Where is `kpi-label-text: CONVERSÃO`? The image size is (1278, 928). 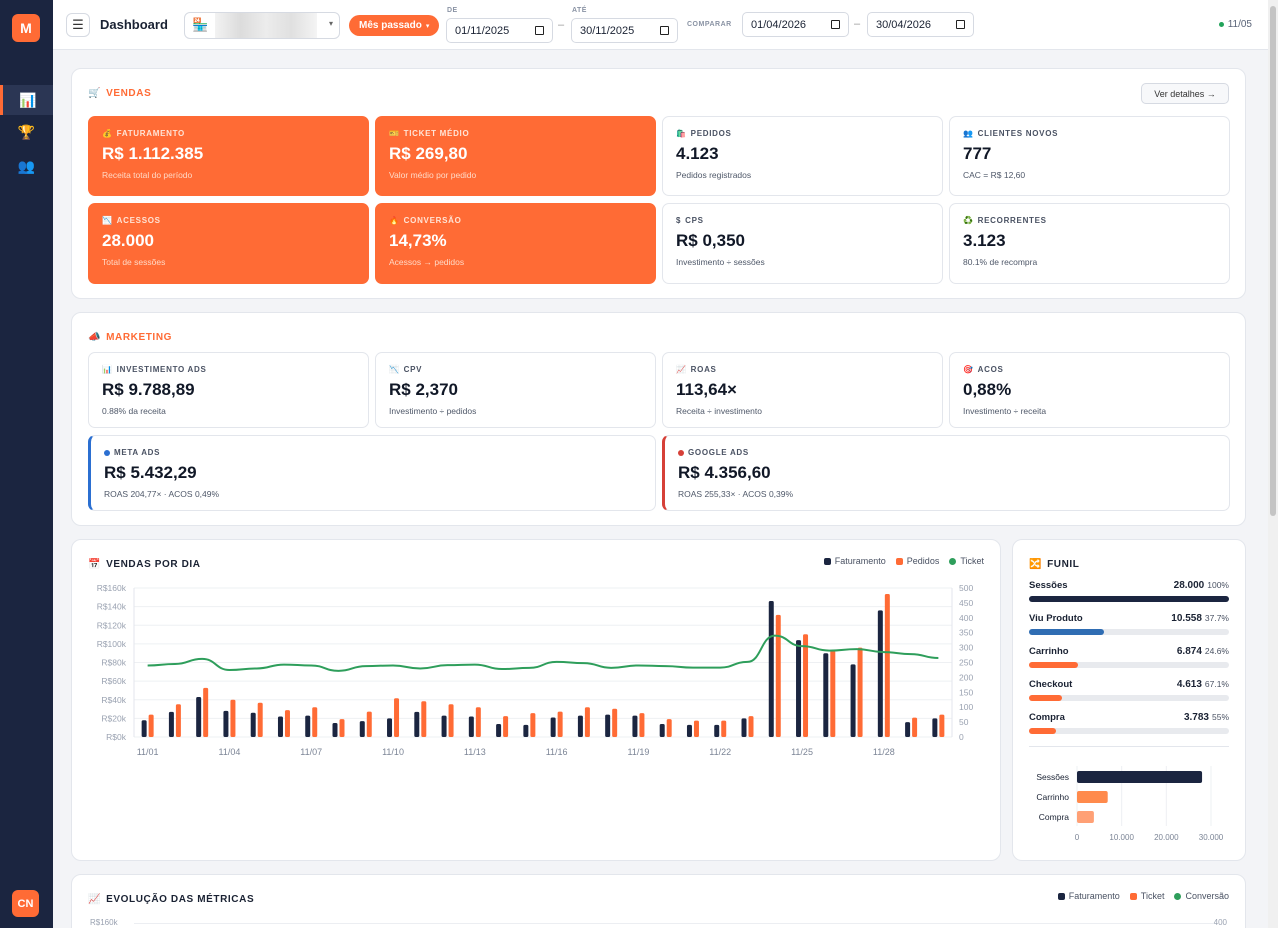
kpi-label-text: CONVERSÃO is located at coordinates (432, 220).